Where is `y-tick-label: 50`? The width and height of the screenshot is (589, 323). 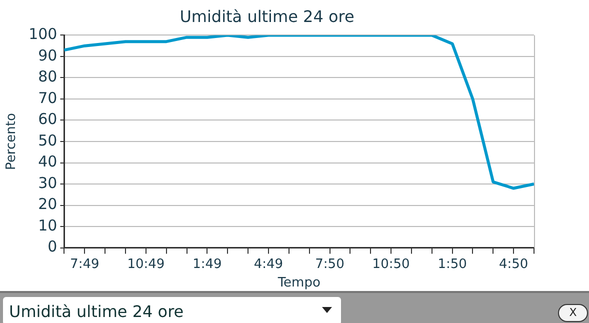
y-tick-label: 50 is located at coordinates (48, 140).